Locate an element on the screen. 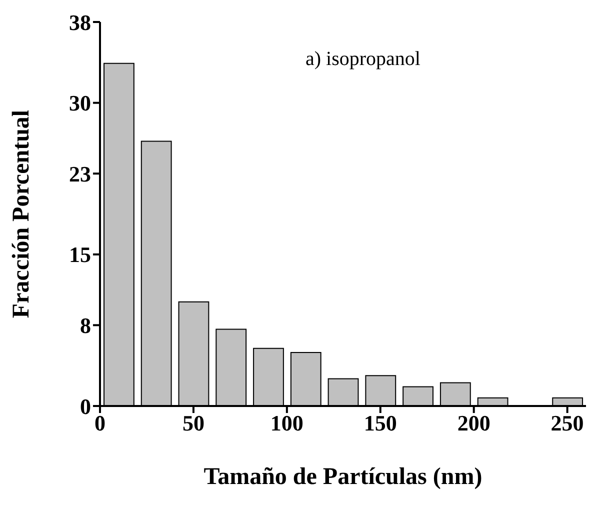 The image size is (616, 512). x-tick-label: 150 is located at coordinates (380, 423).